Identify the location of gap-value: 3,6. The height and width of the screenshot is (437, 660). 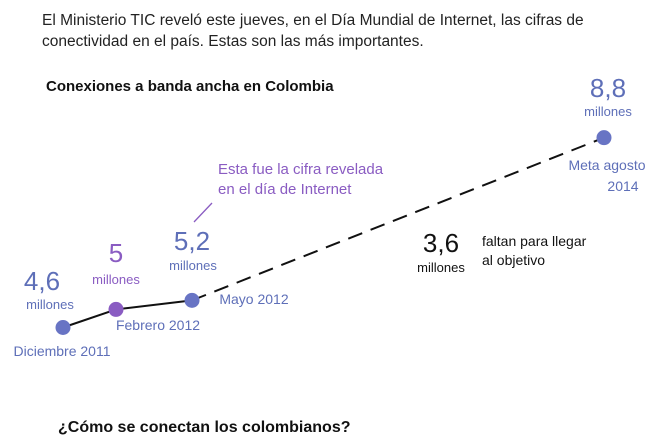
(441, 243).